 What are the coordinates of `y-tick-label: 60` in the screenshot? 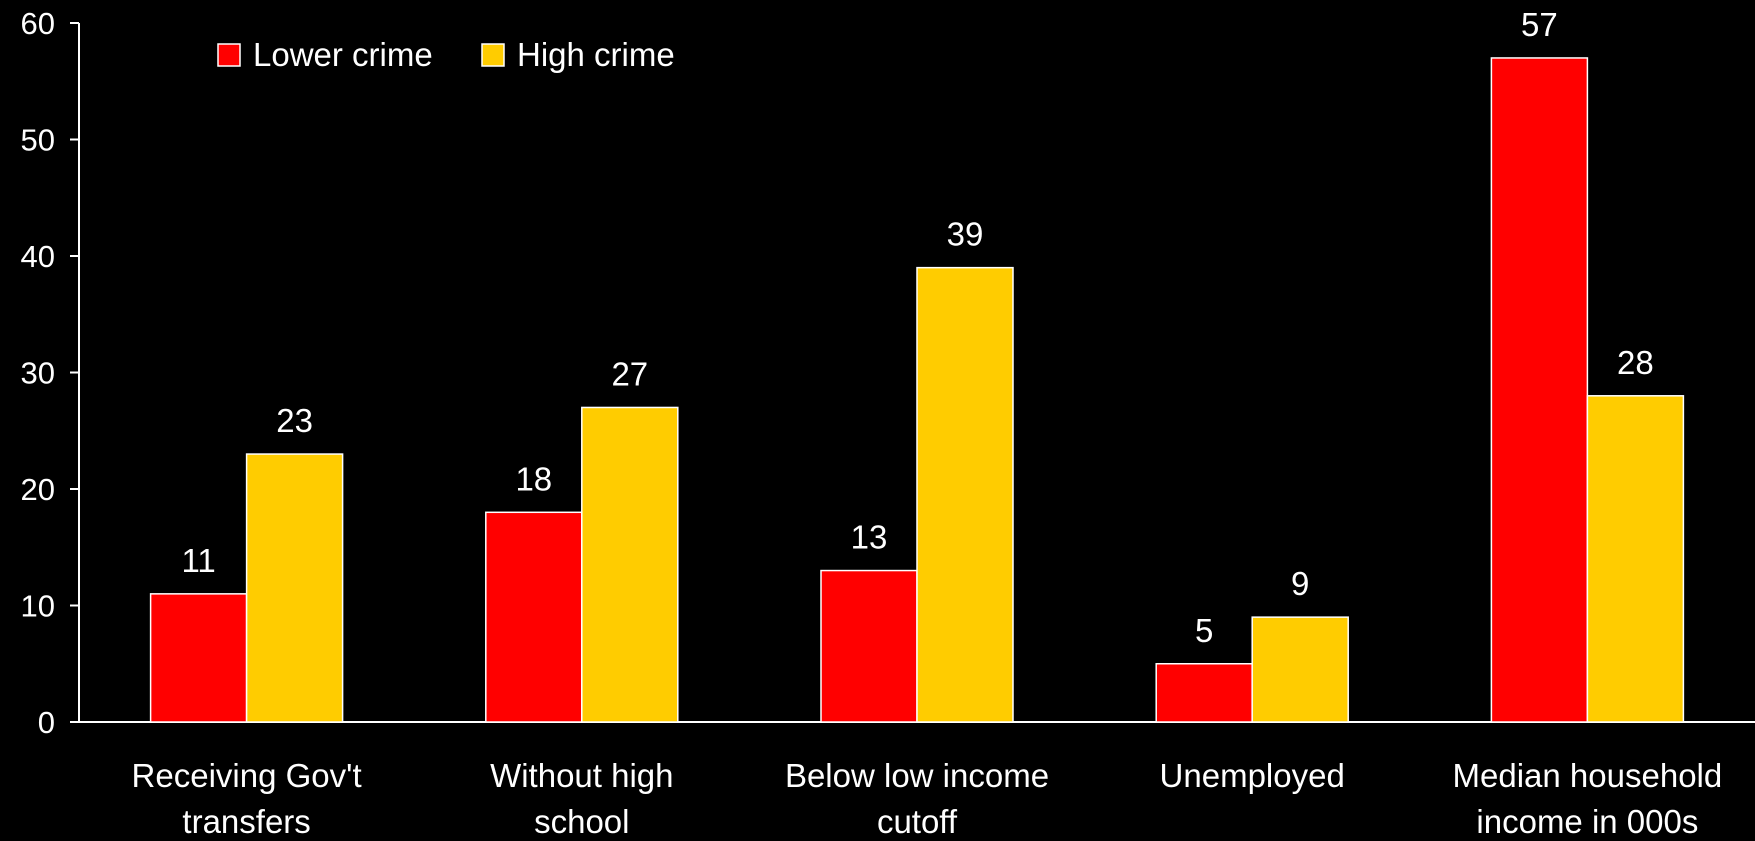 It's located at (38, 23).